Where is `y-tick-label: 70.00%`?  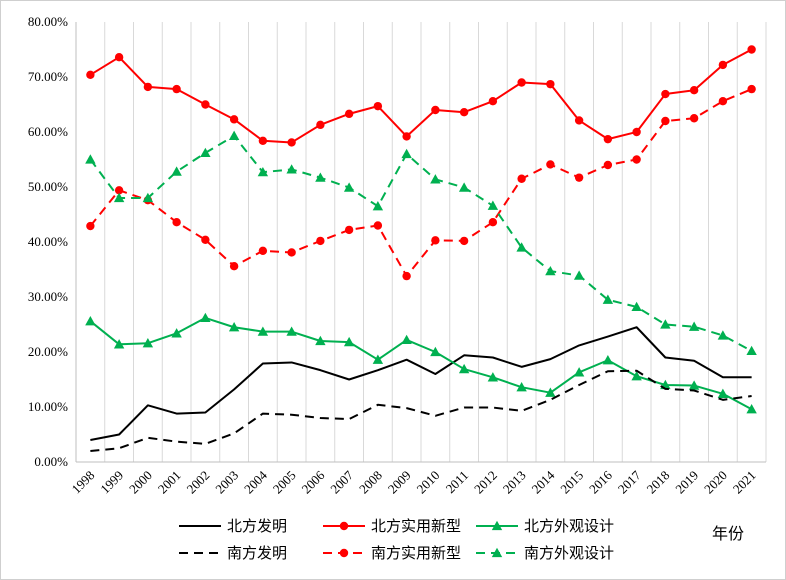
y-tick-label: 70.00% is located at coordinates (48, 76).